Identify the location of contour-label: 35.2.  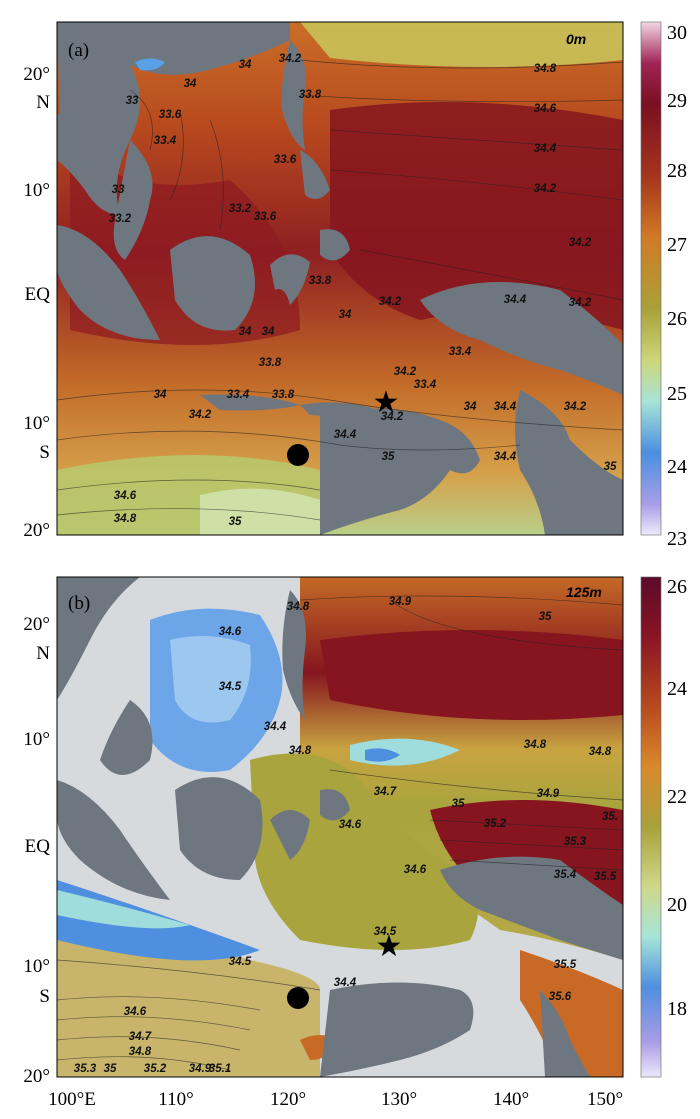
(155, 1069).